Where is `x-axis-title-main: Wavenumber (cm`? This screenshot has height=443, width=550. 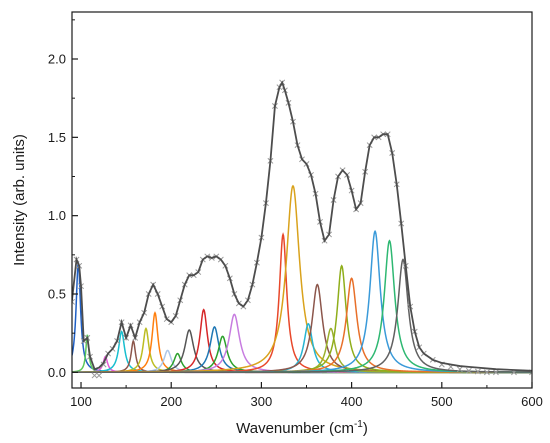 x-axis-title-main: Wavenumber (cm is located at coordinates (295, 428).